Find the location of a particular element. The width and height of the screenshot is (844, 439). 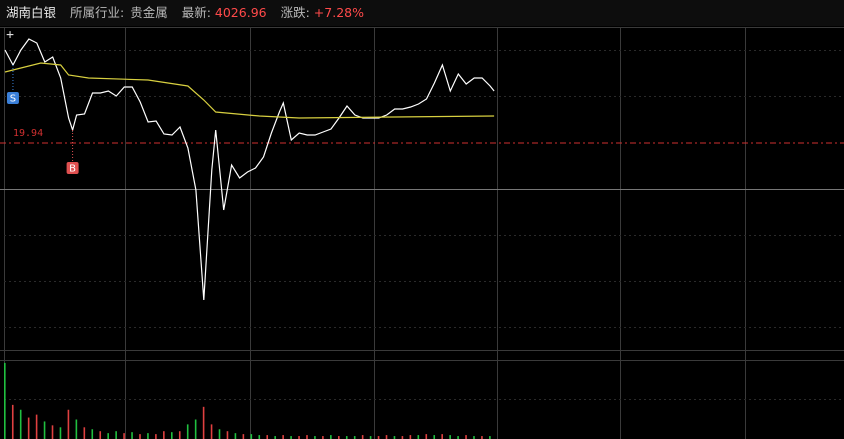

signal-label: S is located at coordinates (13, 99).